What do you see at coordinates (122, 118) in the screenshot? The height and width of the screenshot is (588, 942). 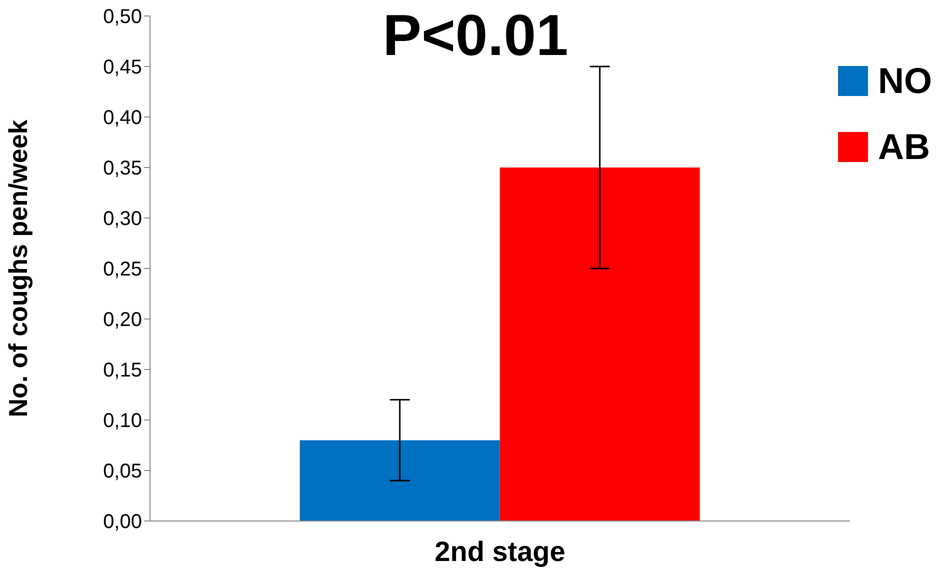 I see `y-tick-label: 0,40` at bounding box center [122, 118].